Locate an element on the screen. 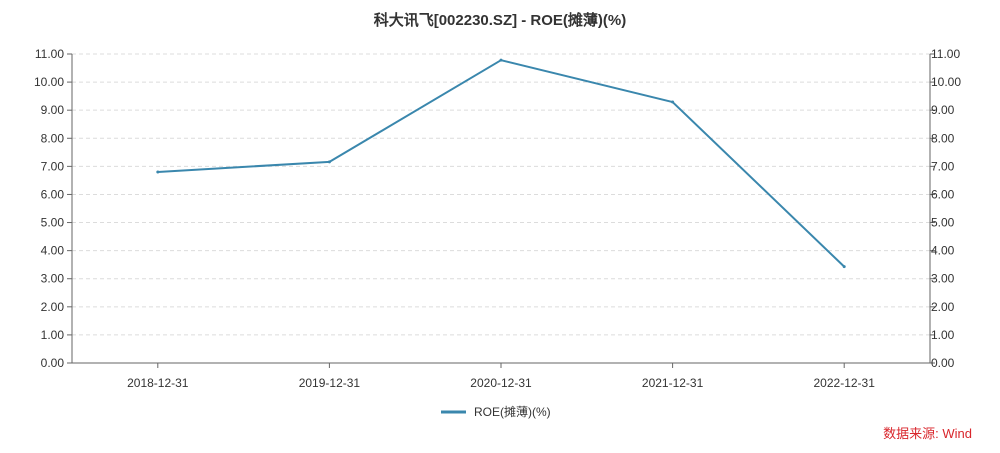  y-tick-label-right: 2.00 is located at coordinates (943, 307).